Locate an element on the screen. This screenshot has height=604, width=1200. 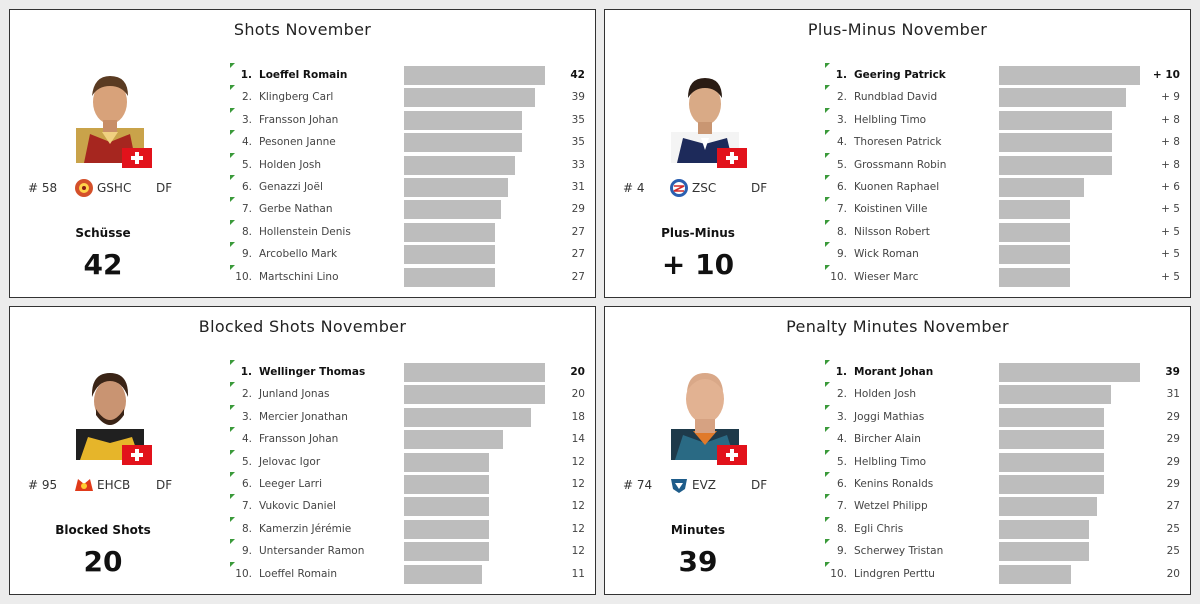
player-name: Fransson Johan is located at coordinates (299, 439).